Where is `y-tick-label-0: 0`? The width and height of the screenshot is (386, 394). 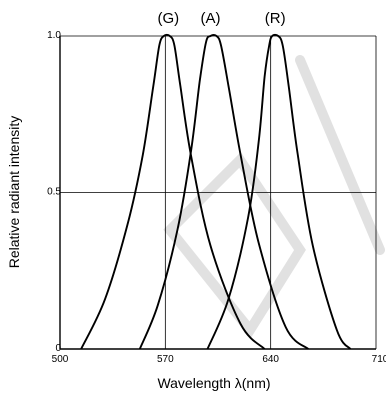 y-tick-label-0: 0 is located at coordinates (58, 348).